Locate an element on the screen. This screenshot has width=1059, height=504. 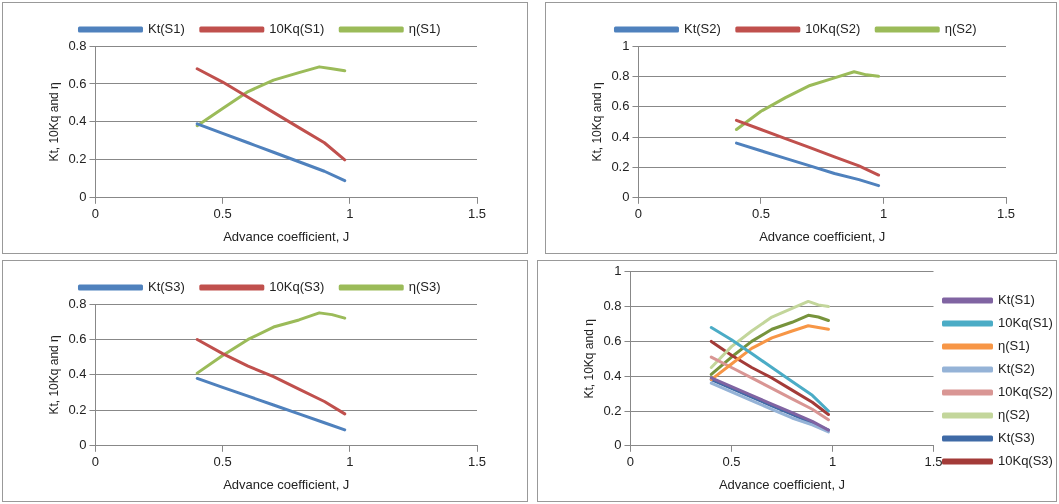
legend-label: η(S3) is located at coordinates (424, 287).